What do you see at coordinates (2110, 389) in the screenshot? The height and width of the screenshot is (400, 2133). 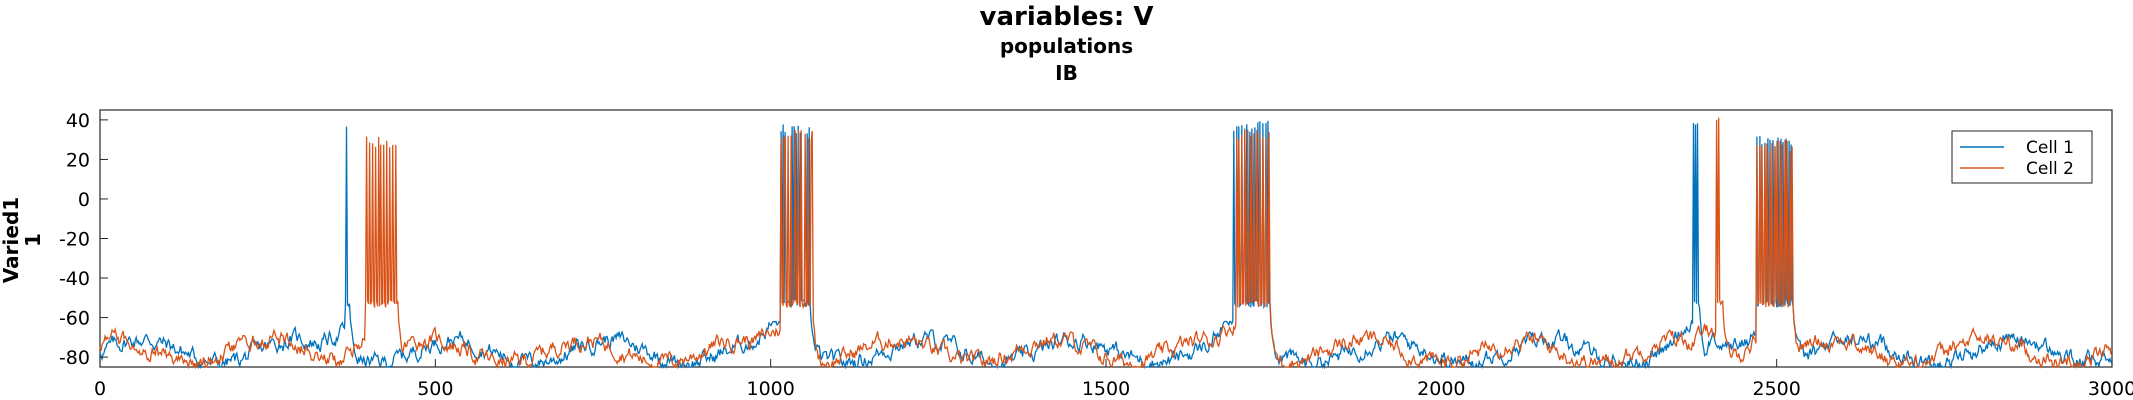 I see `x-tick-label: 3000` at bounding box center [2110, 389].